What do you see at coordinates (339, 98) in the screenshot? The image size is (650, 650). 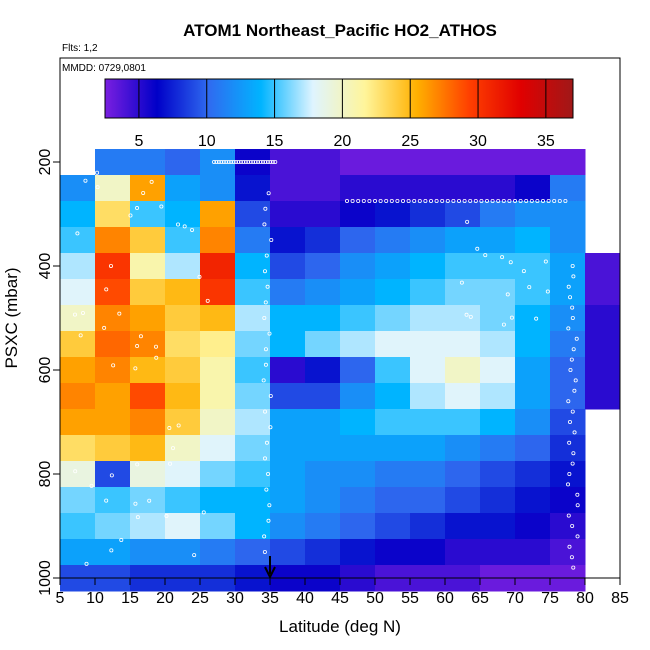 I see `colorbar` at bounding box center [339, 98].